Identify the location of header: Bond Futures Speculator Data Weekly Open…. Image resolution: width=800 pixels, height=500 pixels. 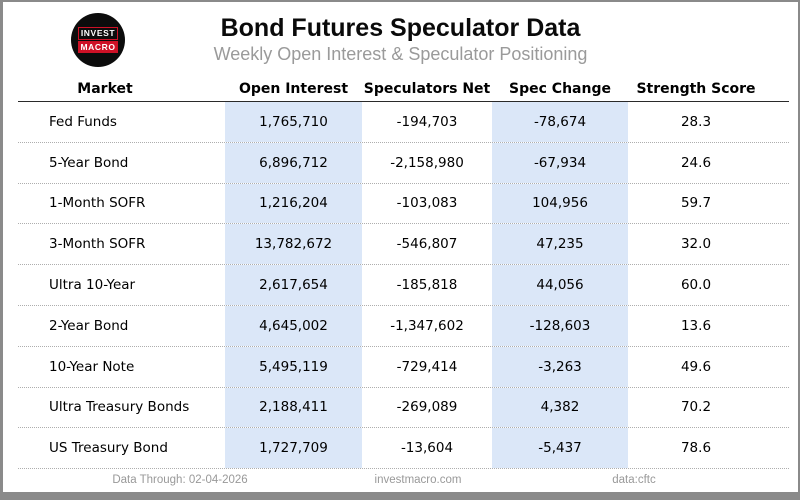
(400, 39).